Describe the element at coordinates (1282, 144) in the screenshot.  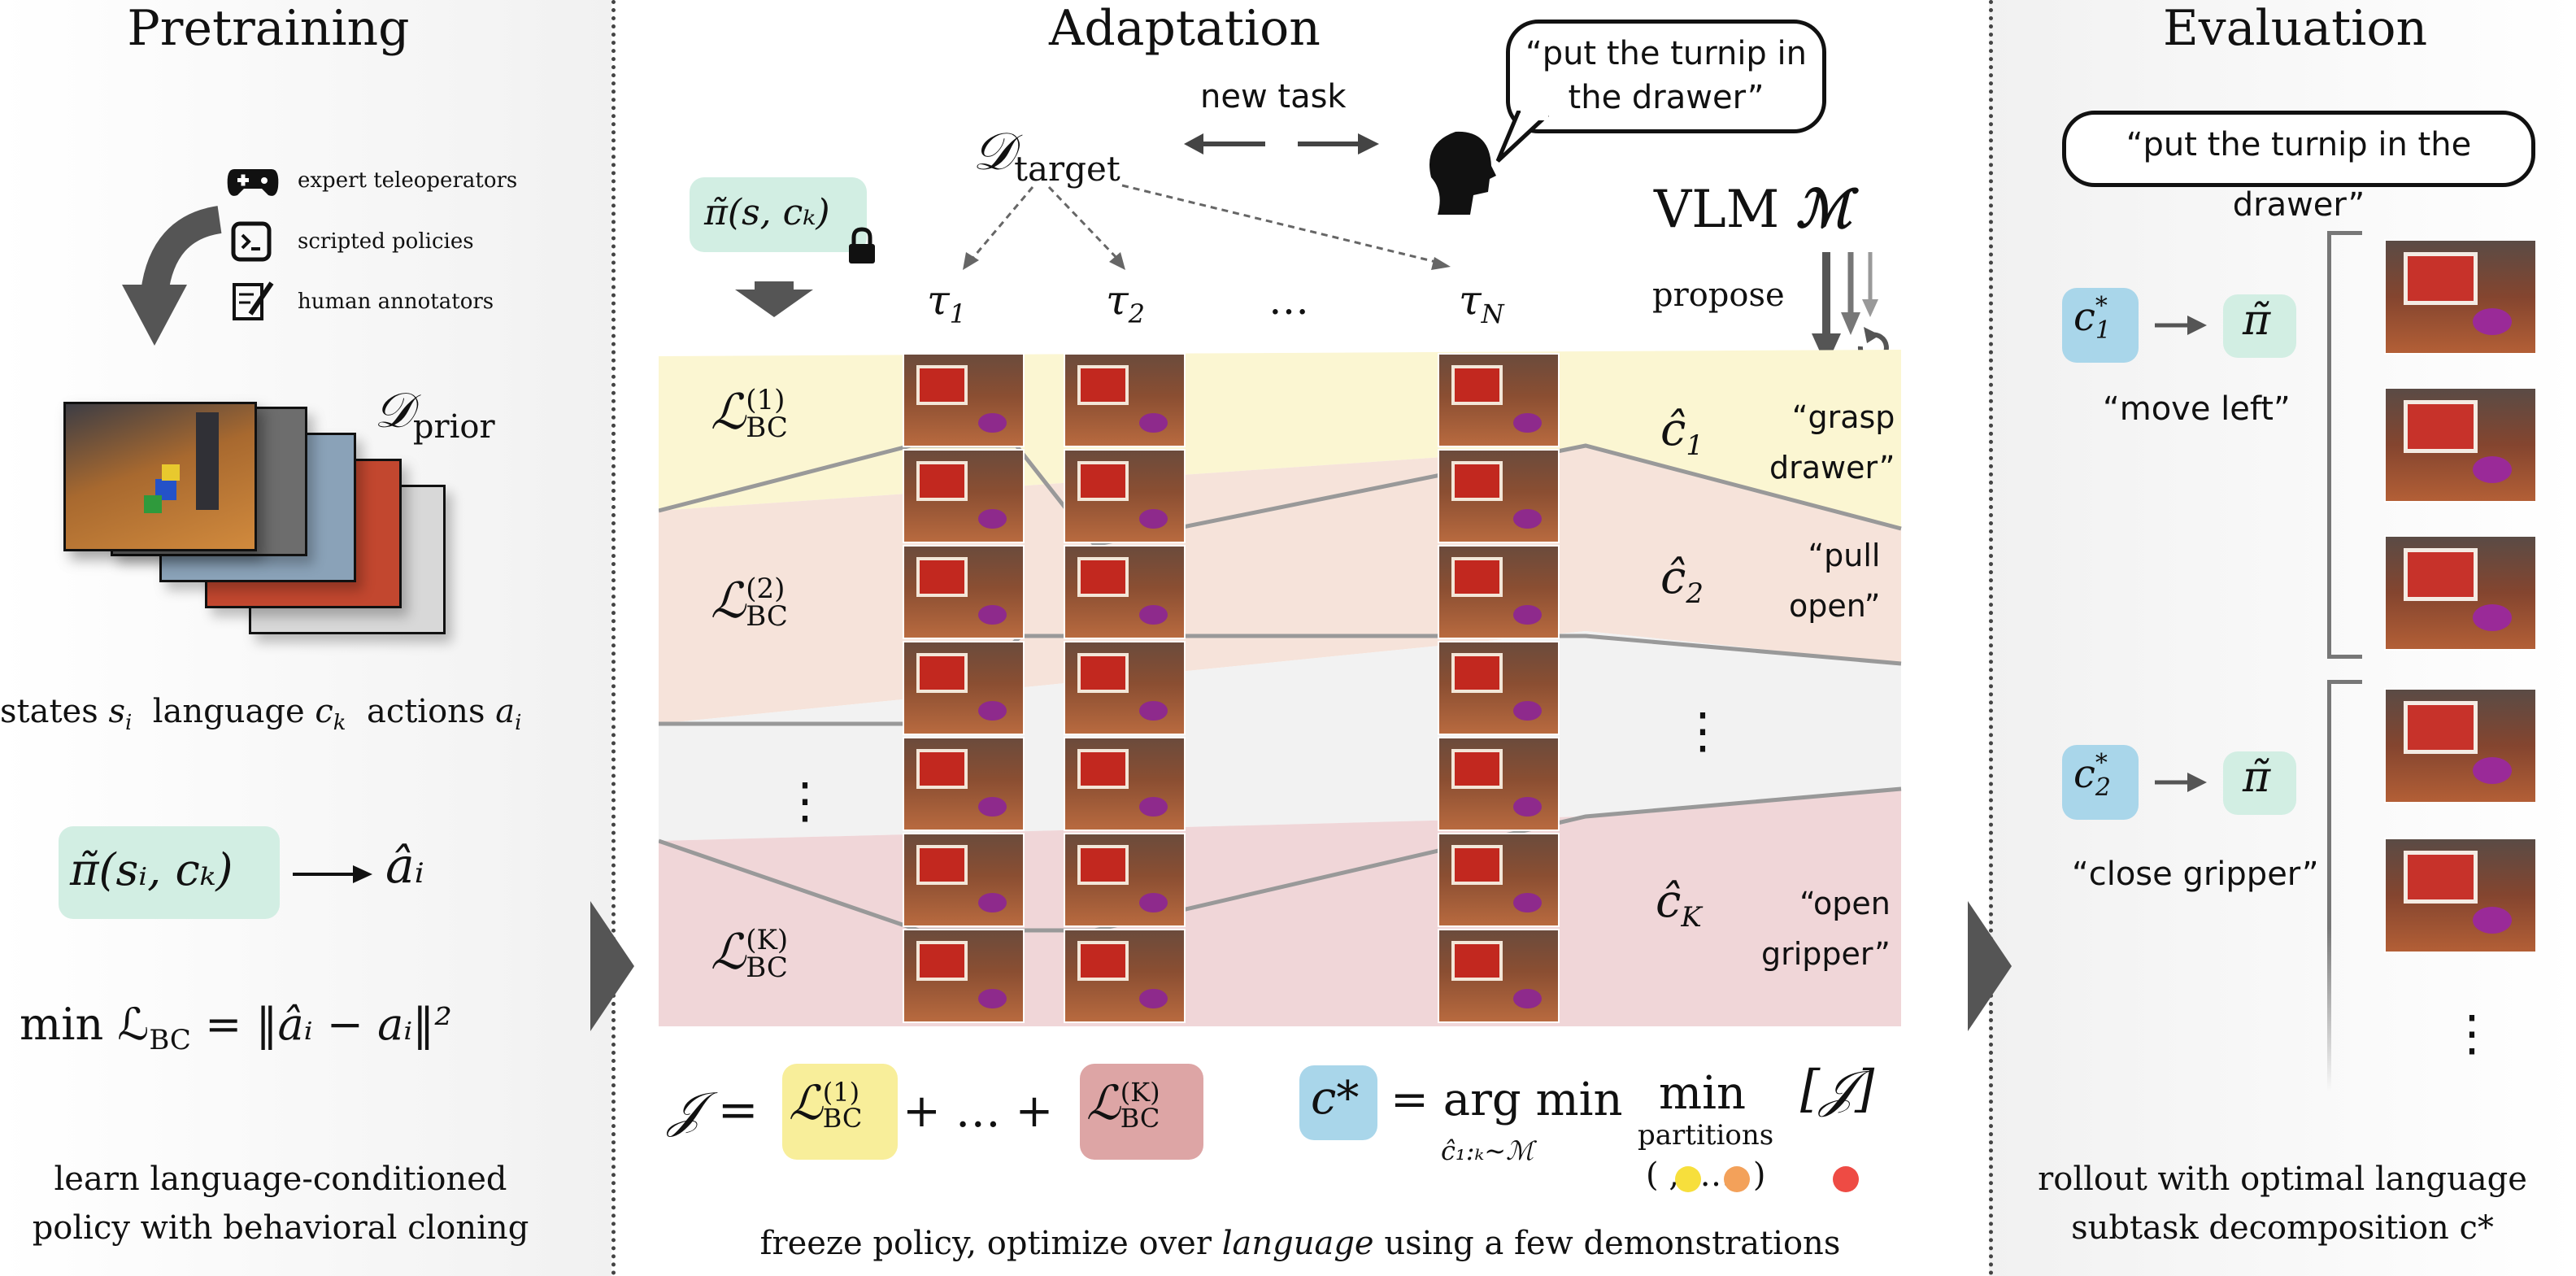
I see `double-arrow-icon` at that location.